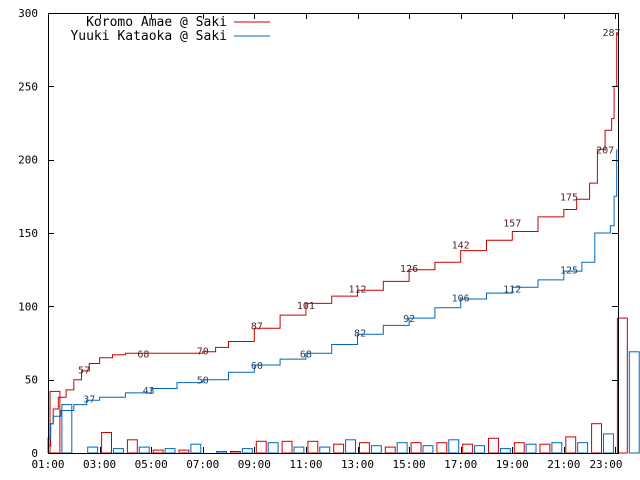 This screenshot has width=640, height=480. What do you see at coordinates (461, 246) in the screenshot?
I see `point-label-koromo: 142` at bounding box center [461, 246].